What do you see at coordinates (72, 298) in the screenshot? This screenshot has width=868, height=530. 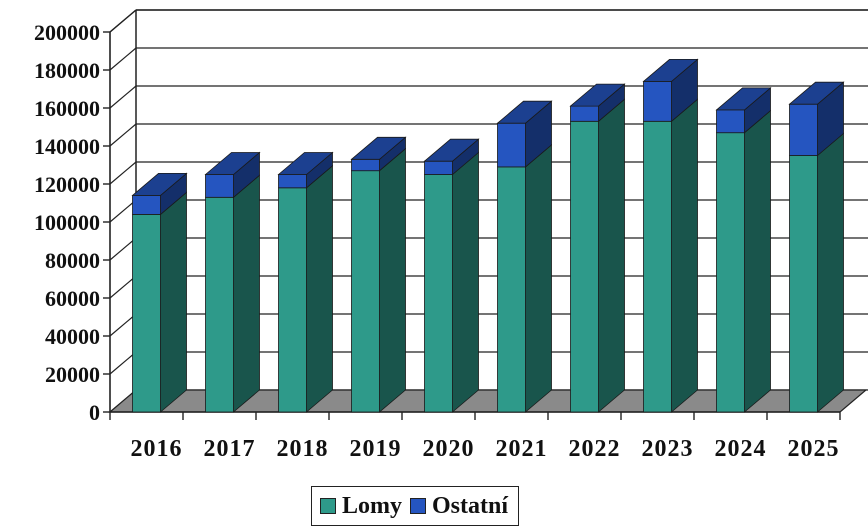 I see `y-tick-label: 60000` at bounding box center [72, 298].